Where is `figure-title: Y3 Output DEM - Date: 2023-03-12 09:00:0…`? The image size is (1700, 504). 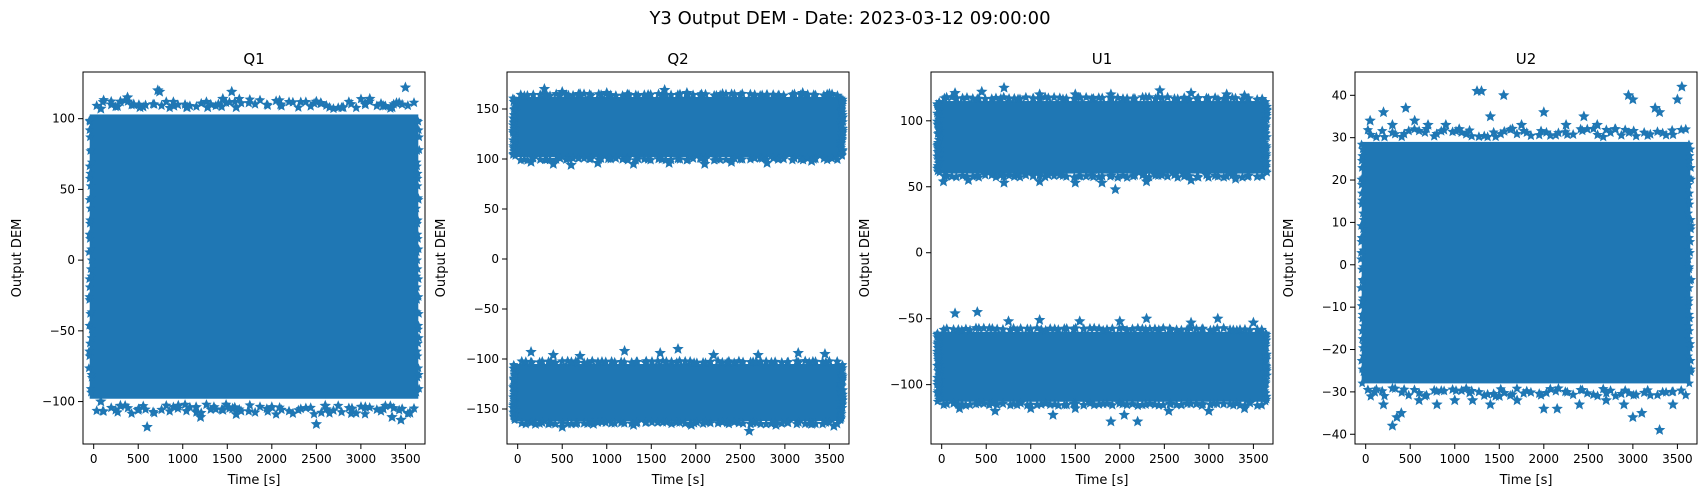 figure-title: Y3 Output DEM - Date: 2023-03-12 09:00:0… is located at coordinates (850, 18).